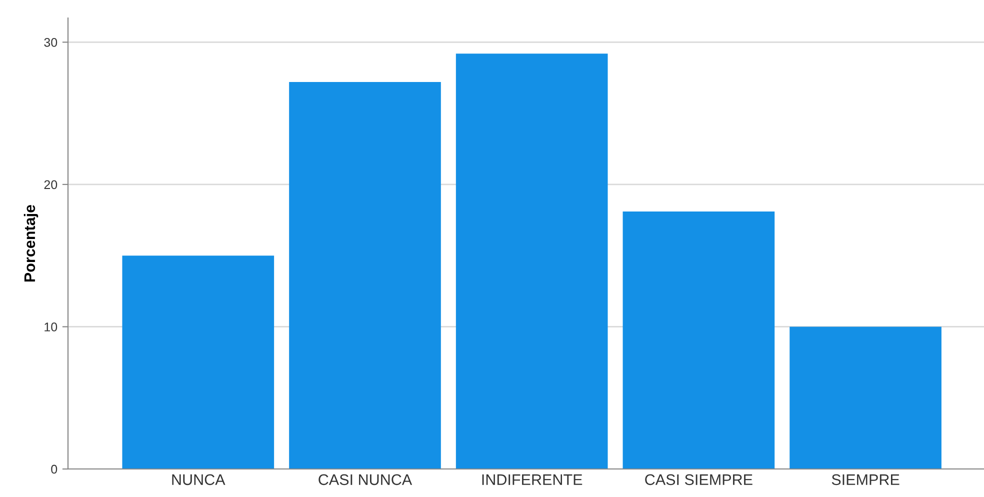 This screenshot has height=497, width=984. What do you see at coordinates (199, 480) in the screenshot?
I see `x-tick-label: NUNCA` at bounding box center [199, 480].